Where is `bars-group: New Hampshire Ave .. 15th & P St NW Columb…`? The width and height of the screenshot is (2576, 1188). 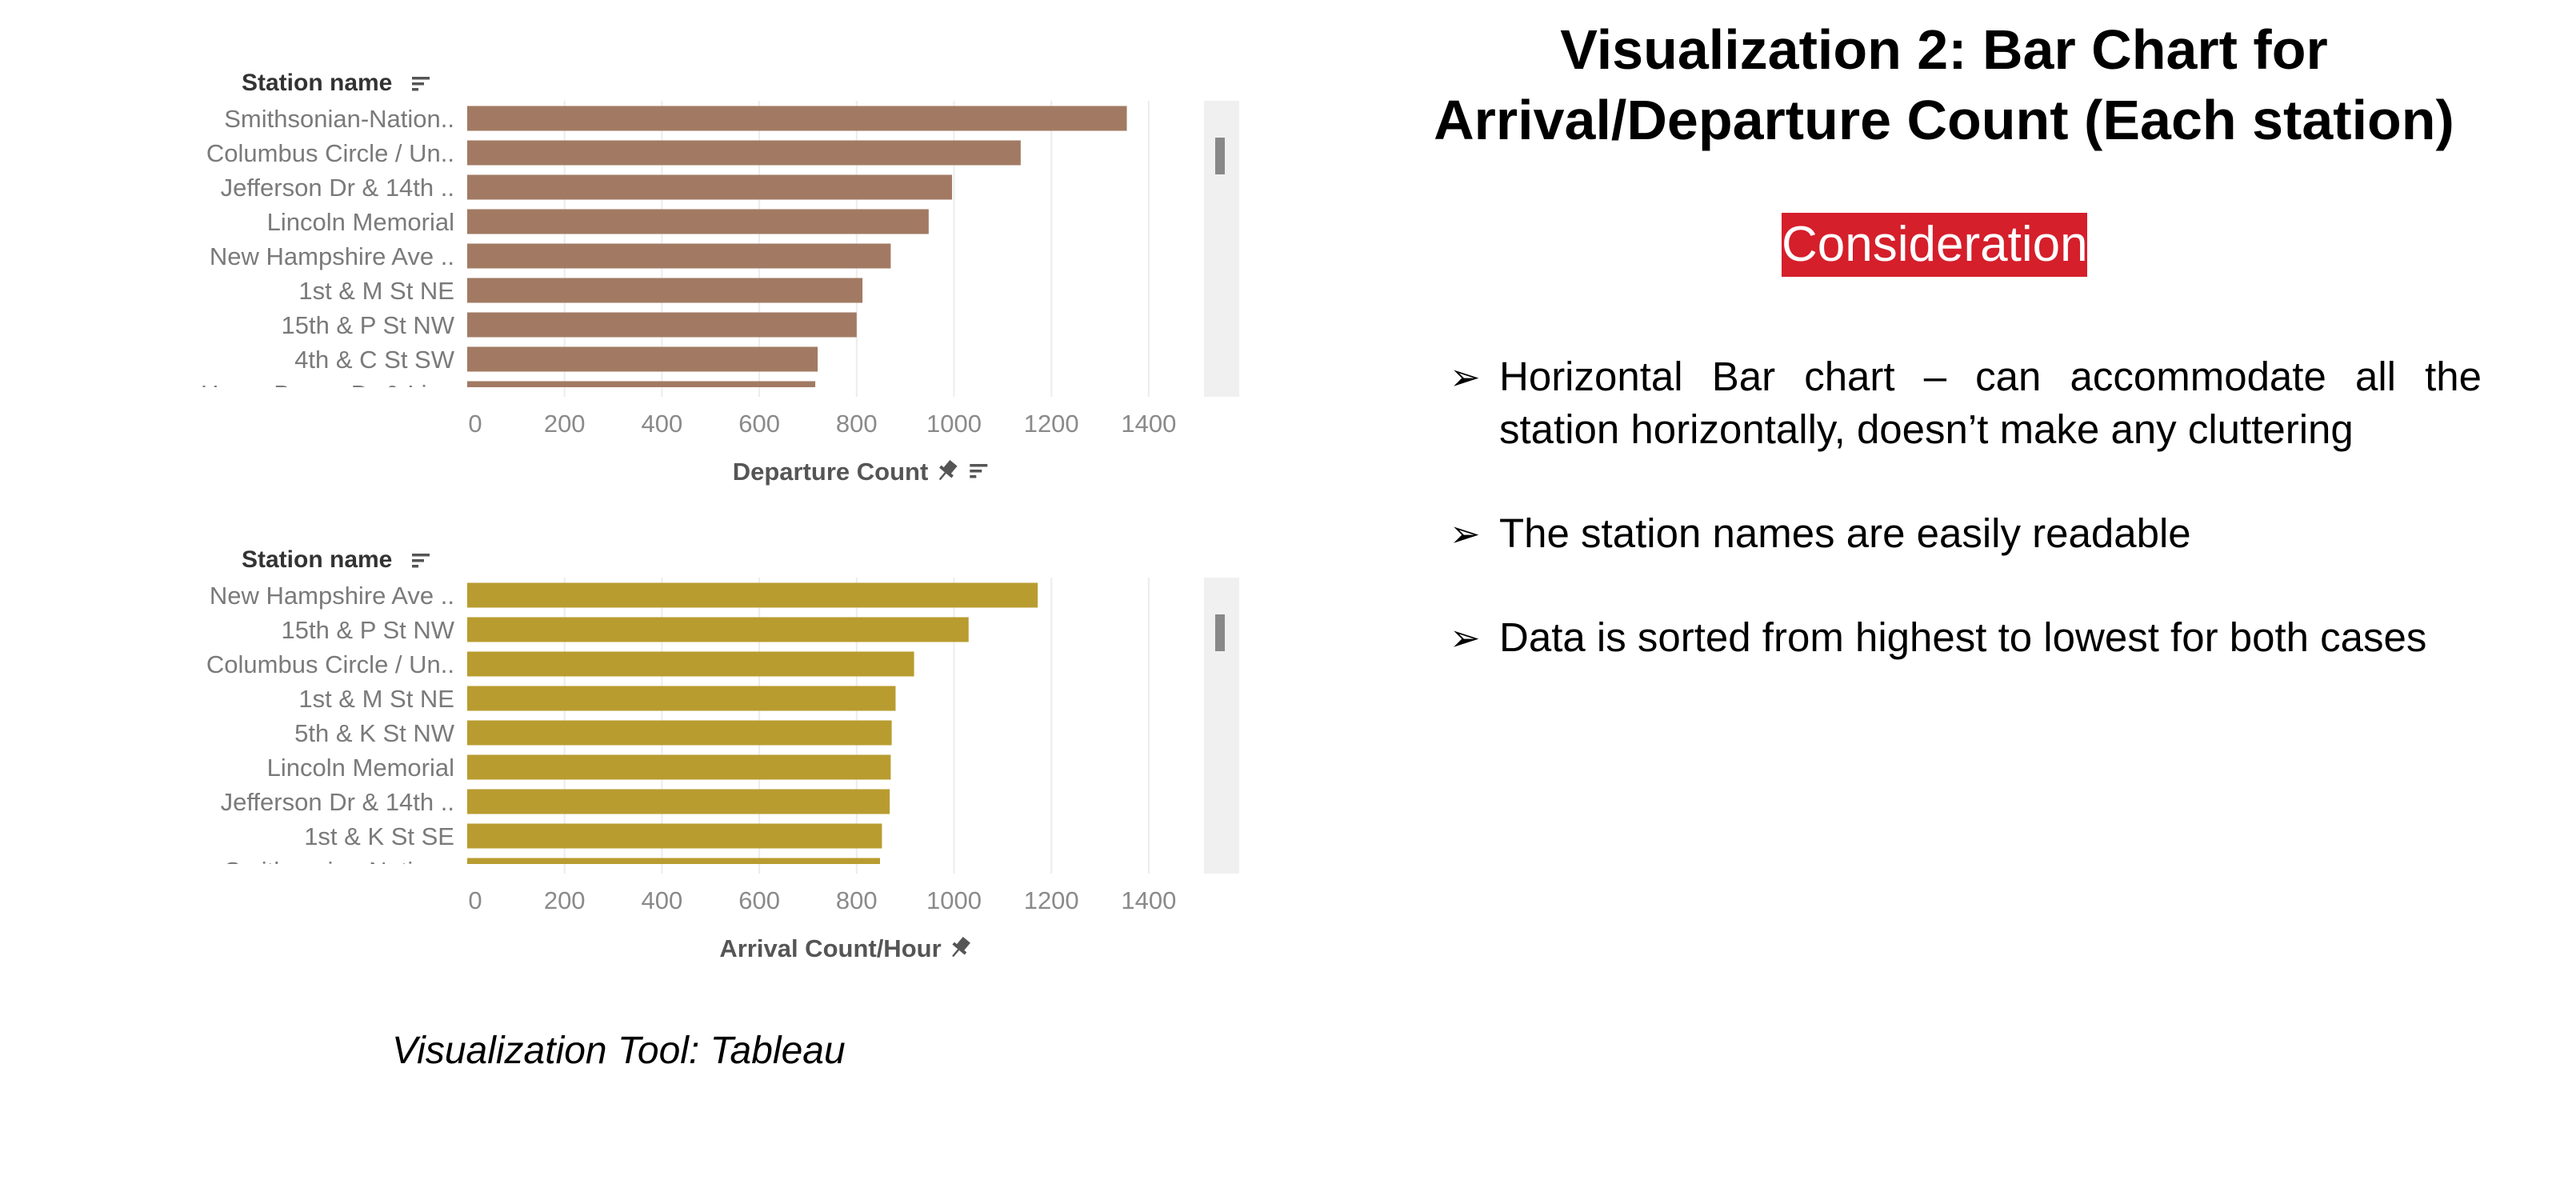
bars-group: New Hampshire Ave .. 15th & P St NW Columb… is located at coordinates (622, 733).